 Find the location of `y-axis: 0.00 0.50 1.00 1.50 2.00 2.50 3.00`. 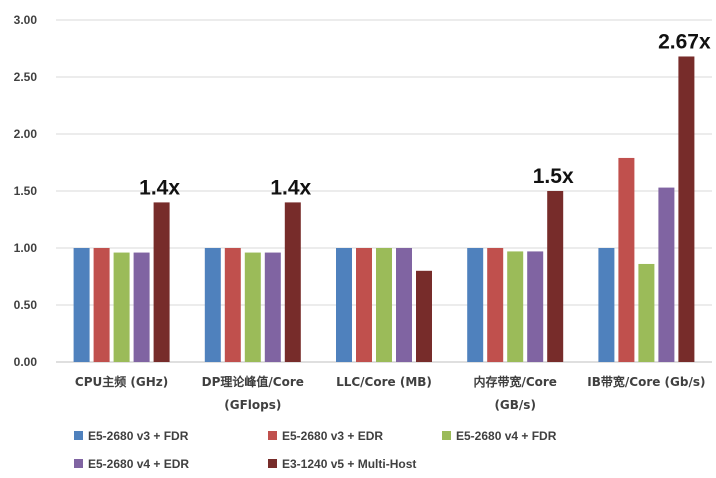

y-axis: 0.00 0.50 1.00 1.50 2.00 2.50 3.00 is located at coordinates (26, 191).